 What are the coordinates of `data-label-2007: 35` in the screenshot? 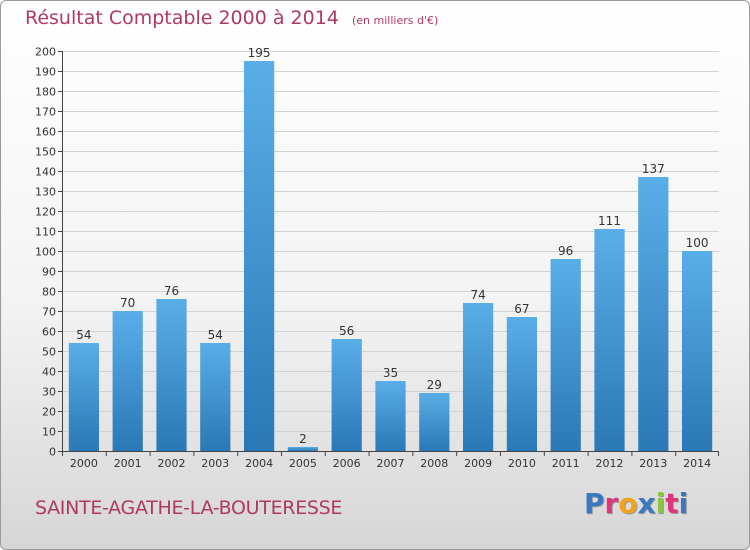 It's located at (390, 373).